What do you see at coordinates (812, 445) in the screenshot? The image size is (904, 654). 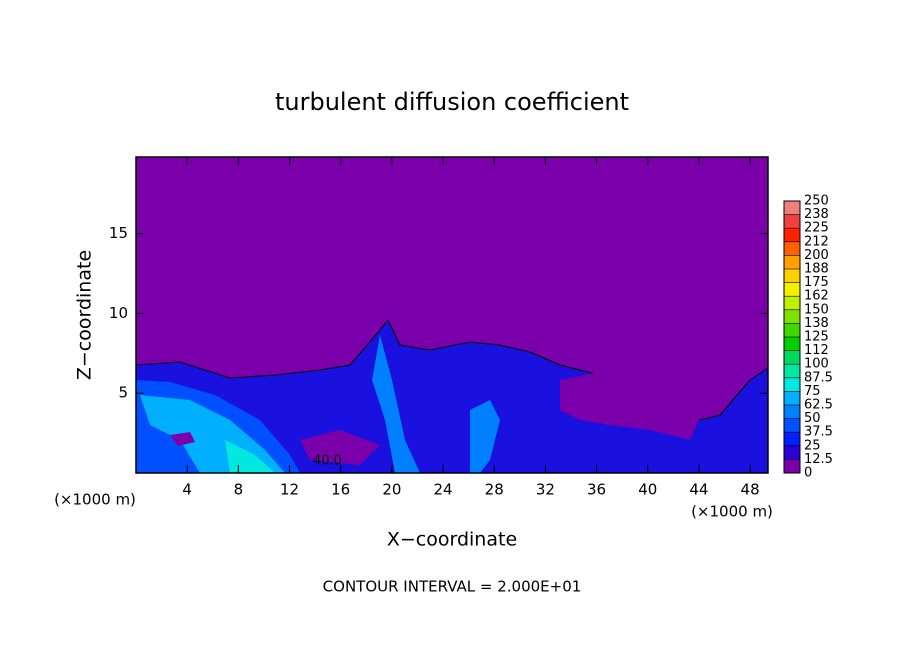 I see `colorbar-label: 25` at bounding box center [812, 445].